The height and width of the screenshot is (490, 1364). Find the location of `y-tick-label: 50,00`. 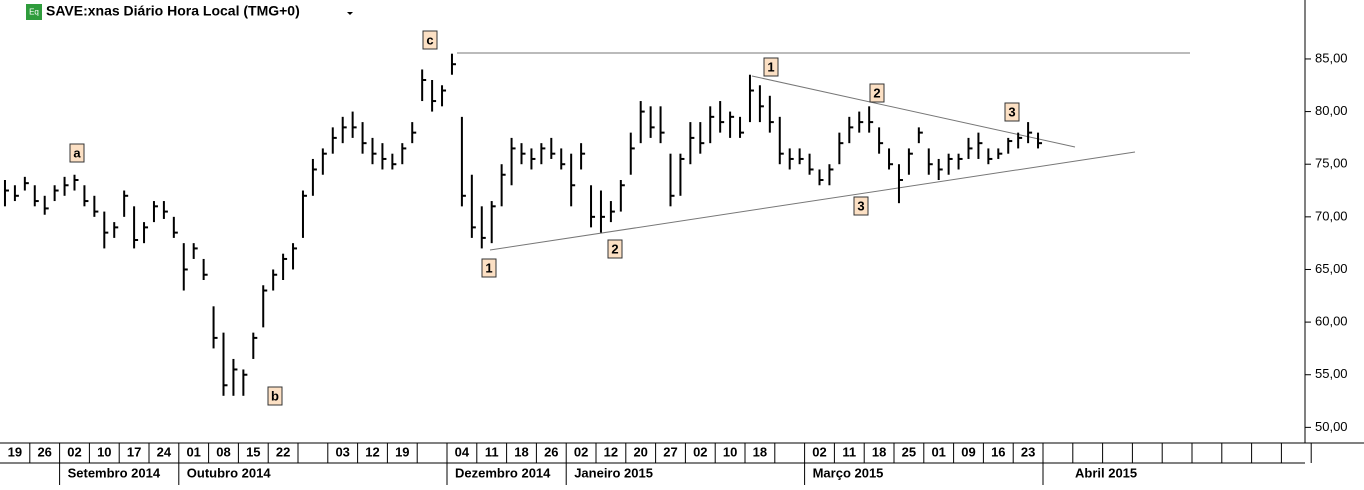

y-tick-label: 50,00 is located at coordinates (1331, 426).